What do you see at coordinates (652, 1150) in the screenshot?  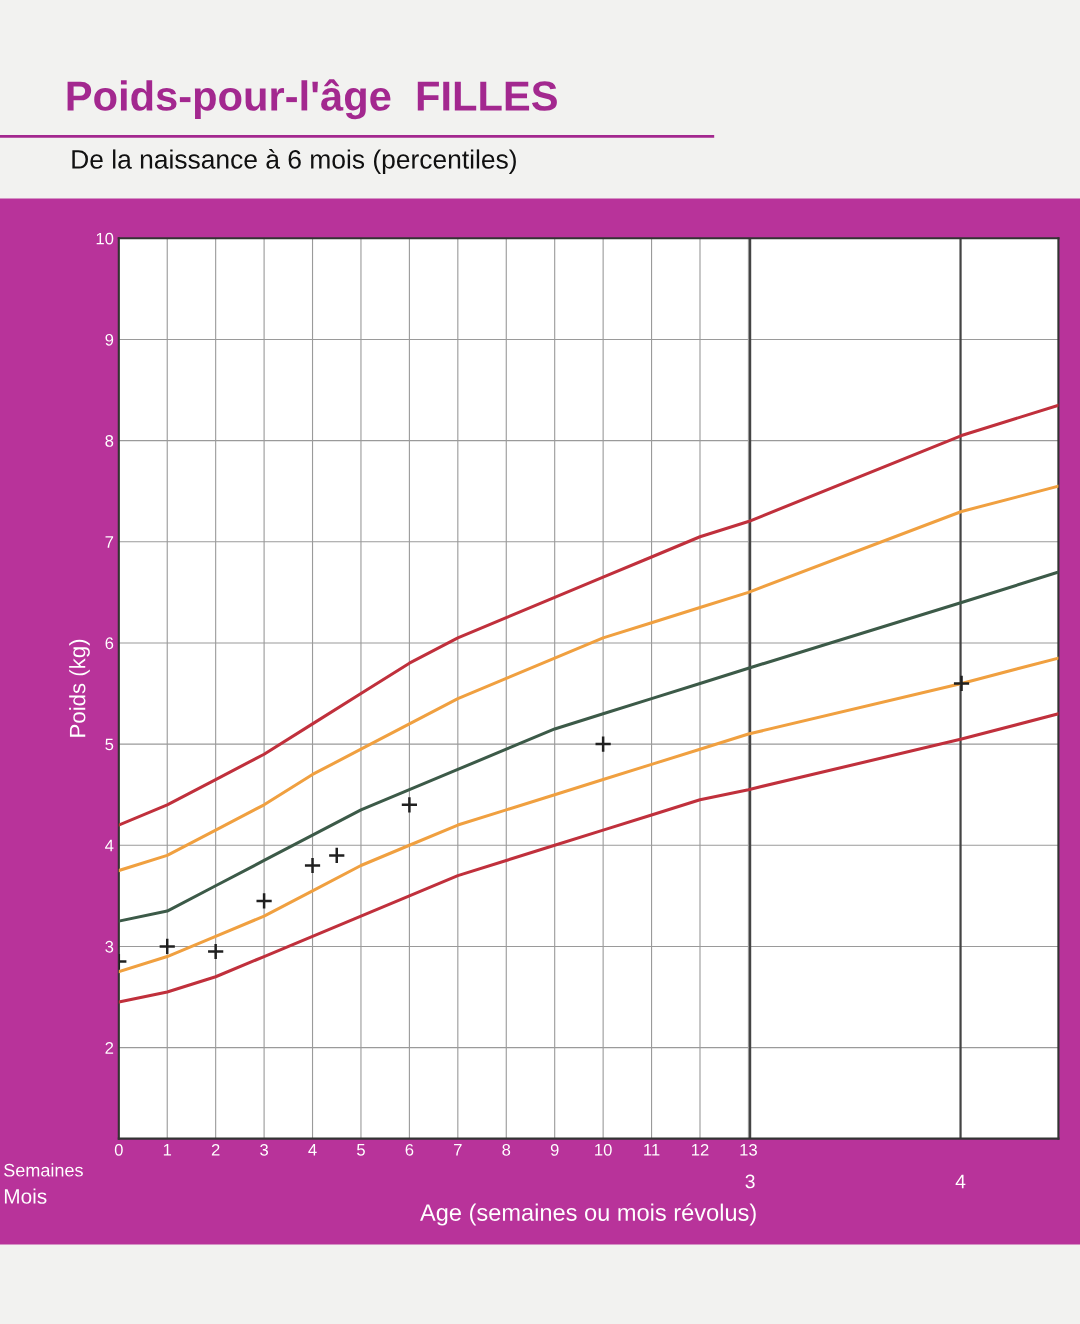 I see `x-tick-label: 11` at bounding box center [652, 1150].